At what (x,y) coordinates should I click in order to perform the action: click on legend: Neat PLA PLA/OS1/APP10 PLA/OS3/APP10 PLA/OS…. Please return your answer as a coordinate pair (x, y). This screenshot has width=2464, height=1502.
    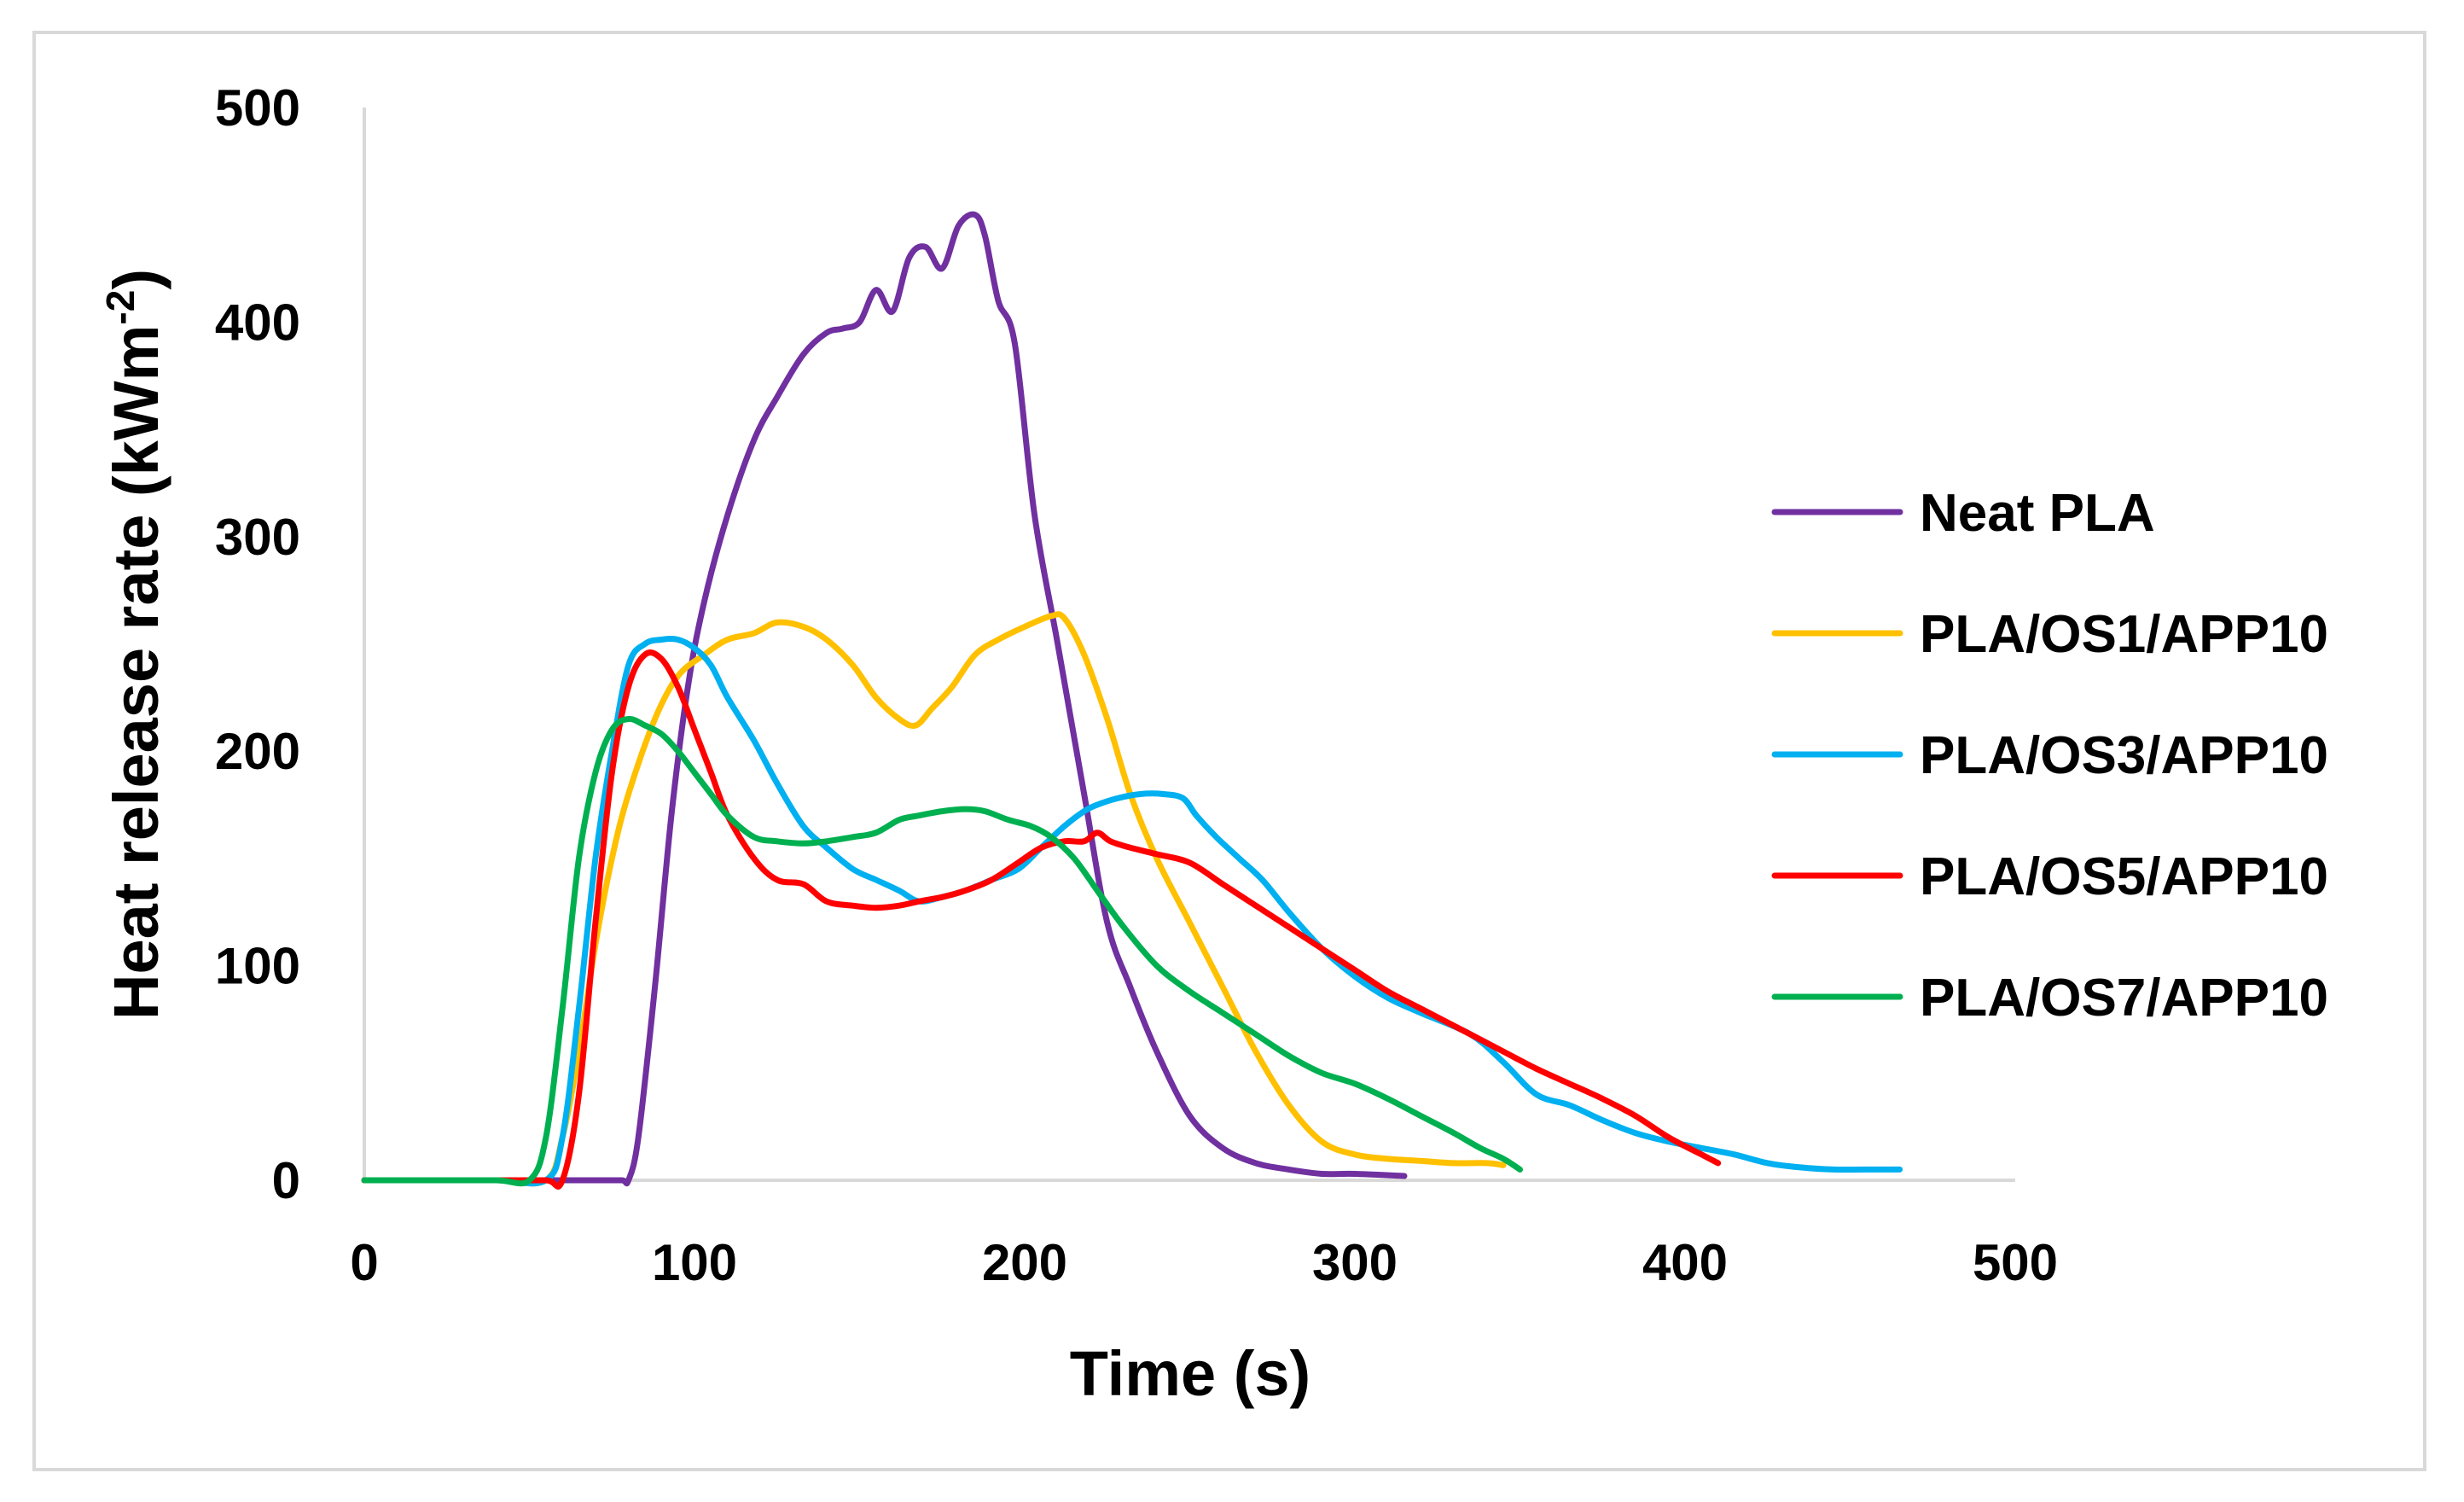
    Looking at the image, I should click on (2049, 756).